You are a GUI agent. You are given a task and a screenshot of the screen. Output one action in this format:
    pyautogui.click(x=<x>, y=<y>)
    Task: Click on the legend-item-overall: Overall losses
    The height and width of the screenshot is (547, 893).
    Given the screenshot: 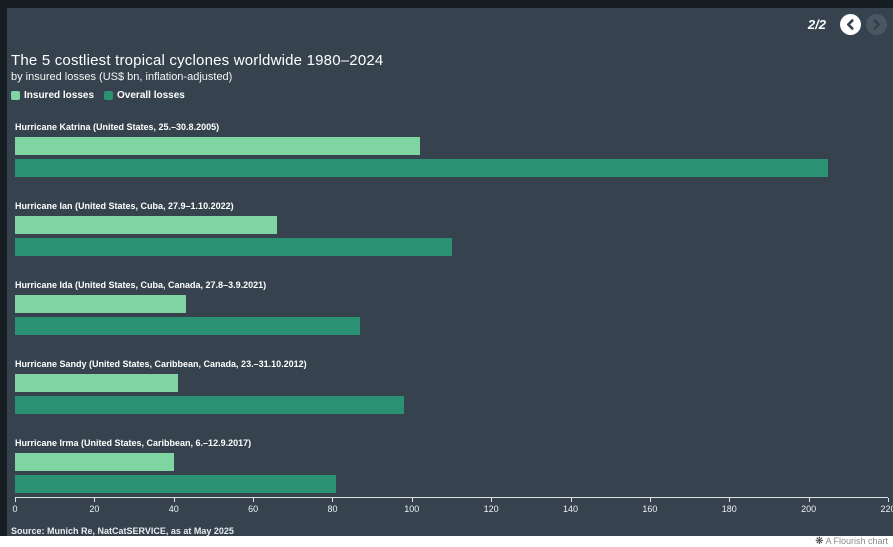 What is the action you would take?
    pyautogui.click(x=144, y=95)
    